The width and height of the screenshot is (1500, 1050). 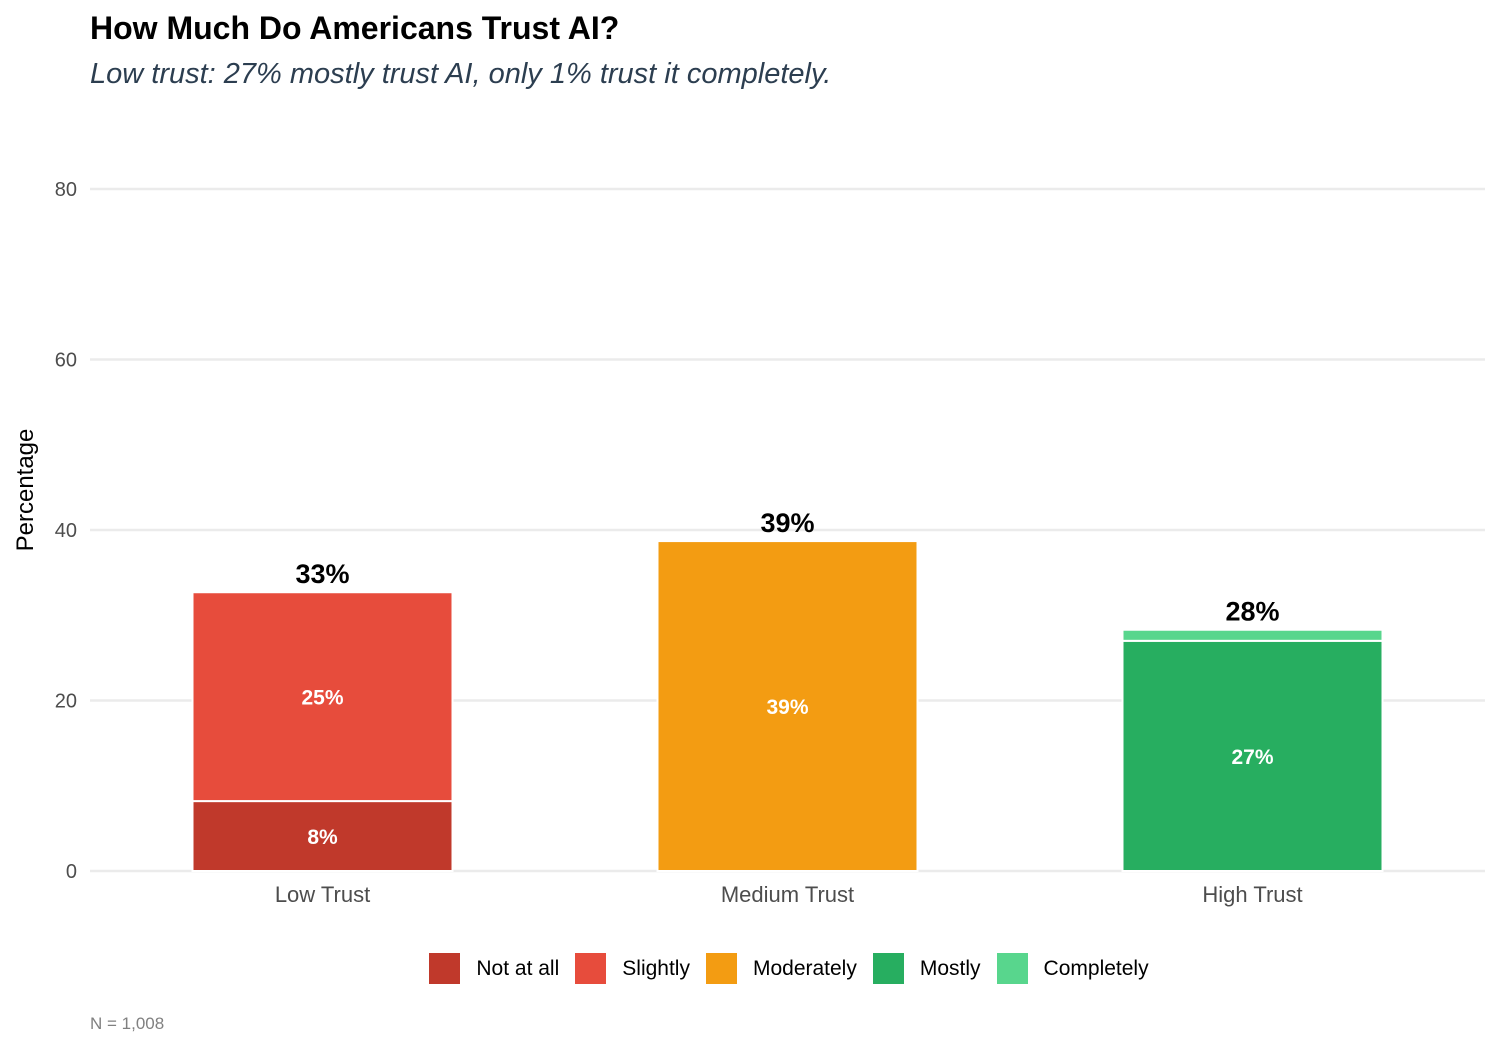 What do you see at coordinates (804, 968) in the screenshot?
I see `legend-label: Moderately` at bounding box center [804, 968].